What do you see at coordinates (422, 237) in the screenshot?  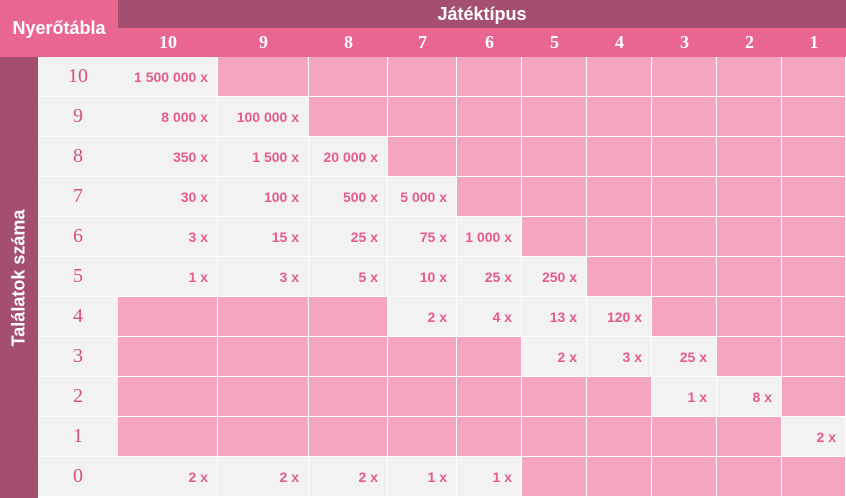 I see `prize-multiplier-cell: 75 x` at bounding box center [422, 237].